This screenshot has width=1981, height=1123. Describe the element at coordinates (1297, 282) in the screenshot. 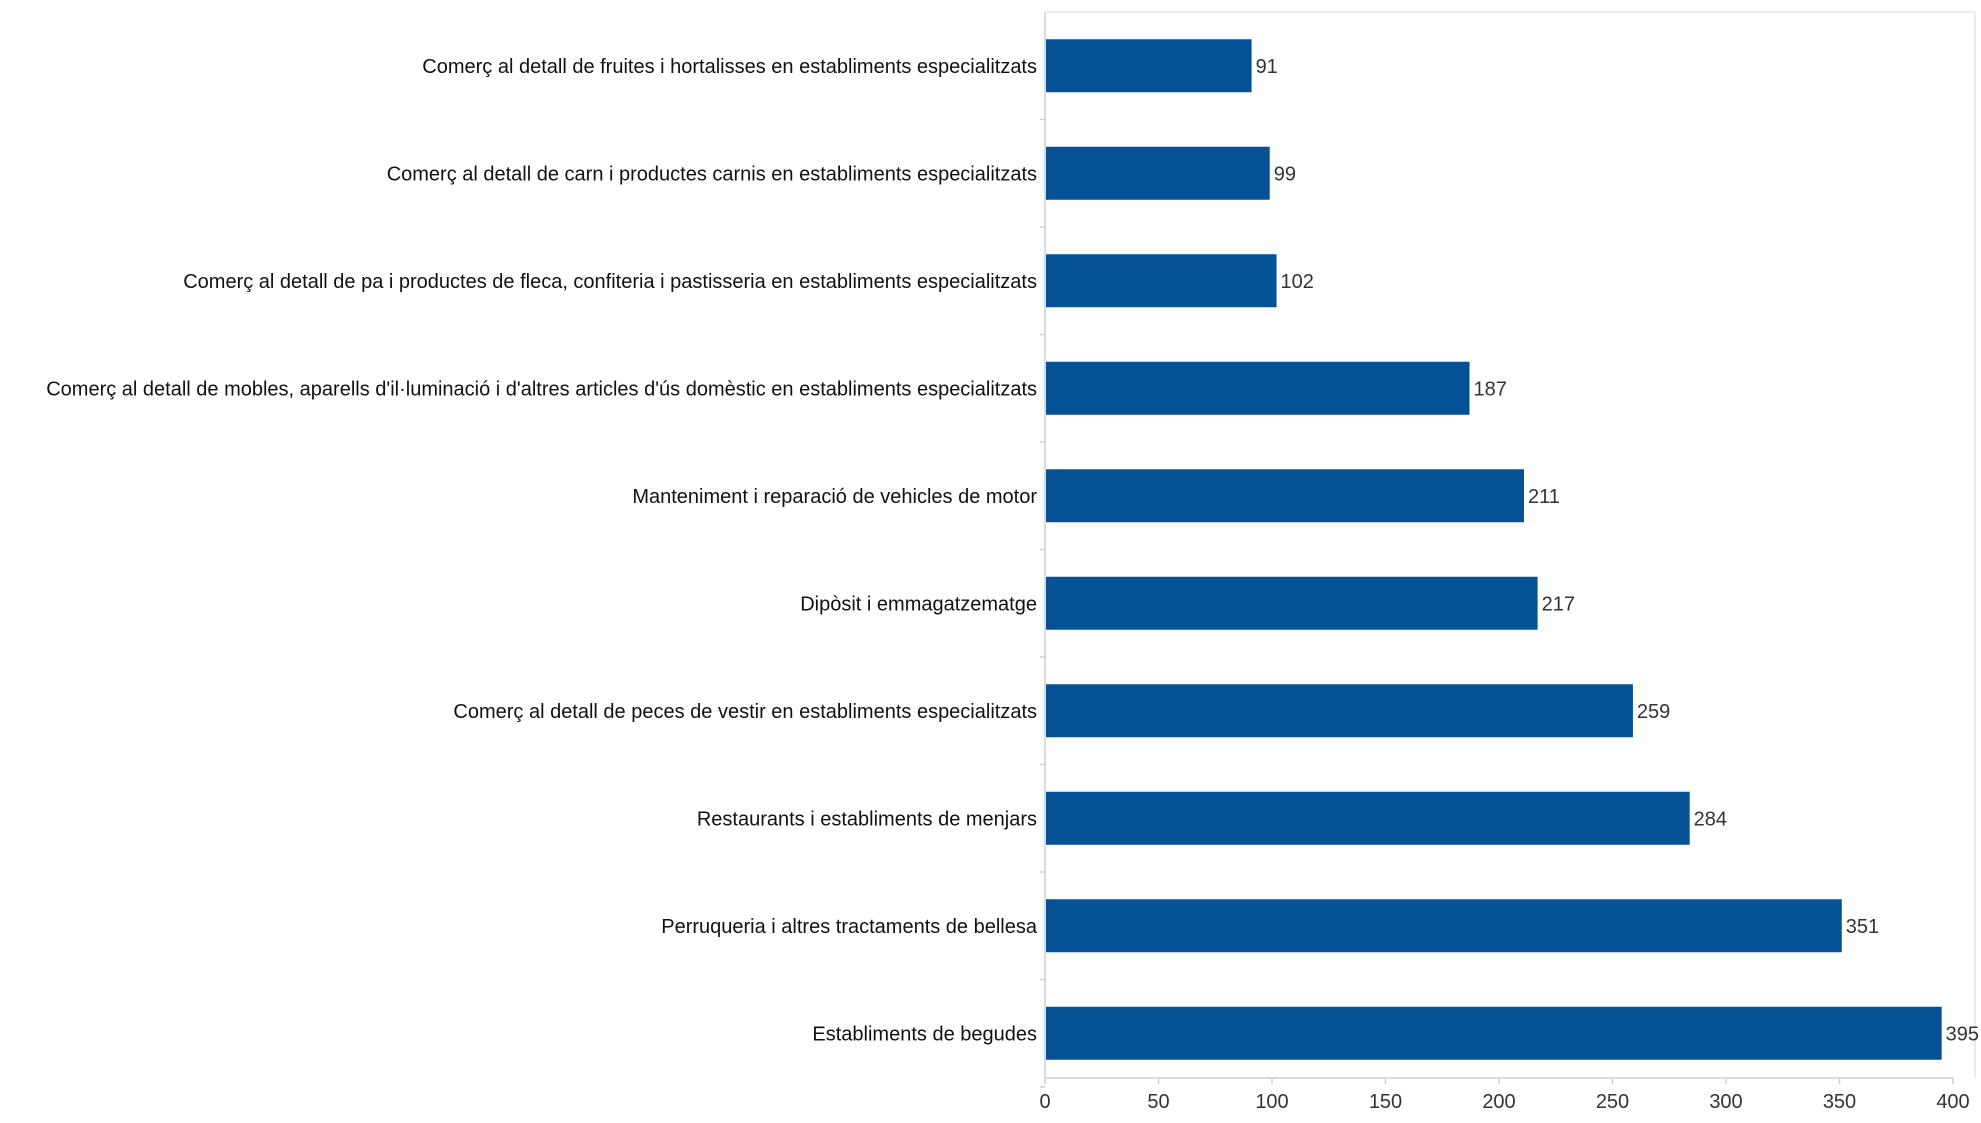

I see `value-label: 102` at that location.